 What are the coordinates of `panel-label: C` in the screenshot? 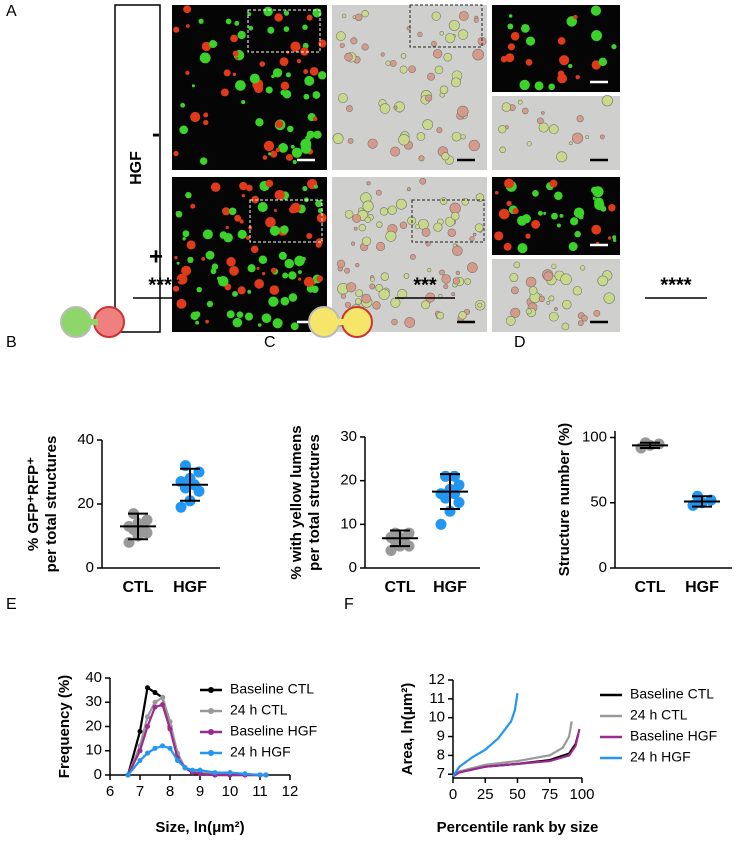 It's located at (270, 342).